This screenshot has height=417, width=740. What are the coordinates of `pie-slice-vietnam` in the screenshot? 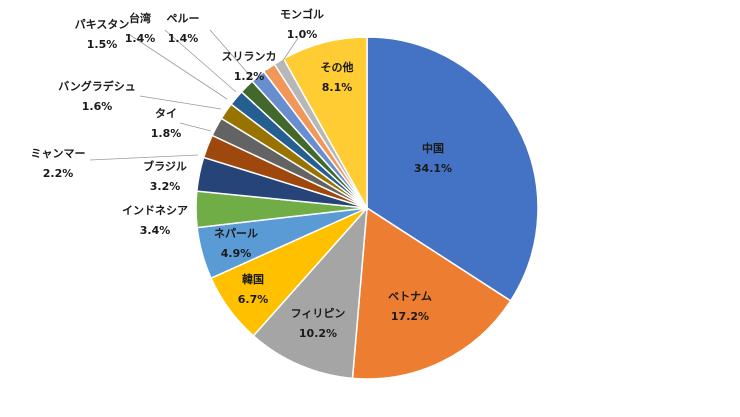 It's located at (431, 293).